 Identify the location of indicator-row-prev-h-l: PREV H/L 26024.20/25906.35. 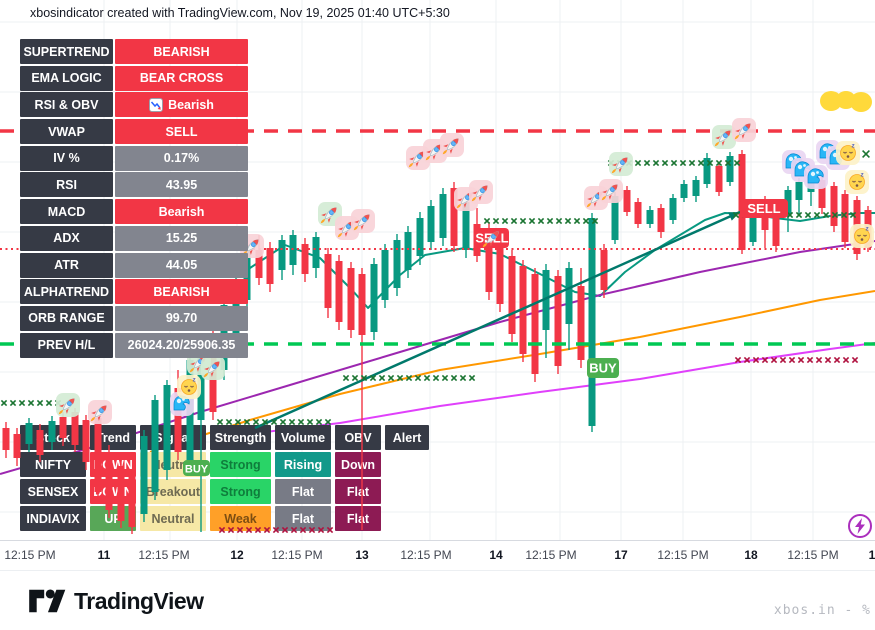
(134, 345).